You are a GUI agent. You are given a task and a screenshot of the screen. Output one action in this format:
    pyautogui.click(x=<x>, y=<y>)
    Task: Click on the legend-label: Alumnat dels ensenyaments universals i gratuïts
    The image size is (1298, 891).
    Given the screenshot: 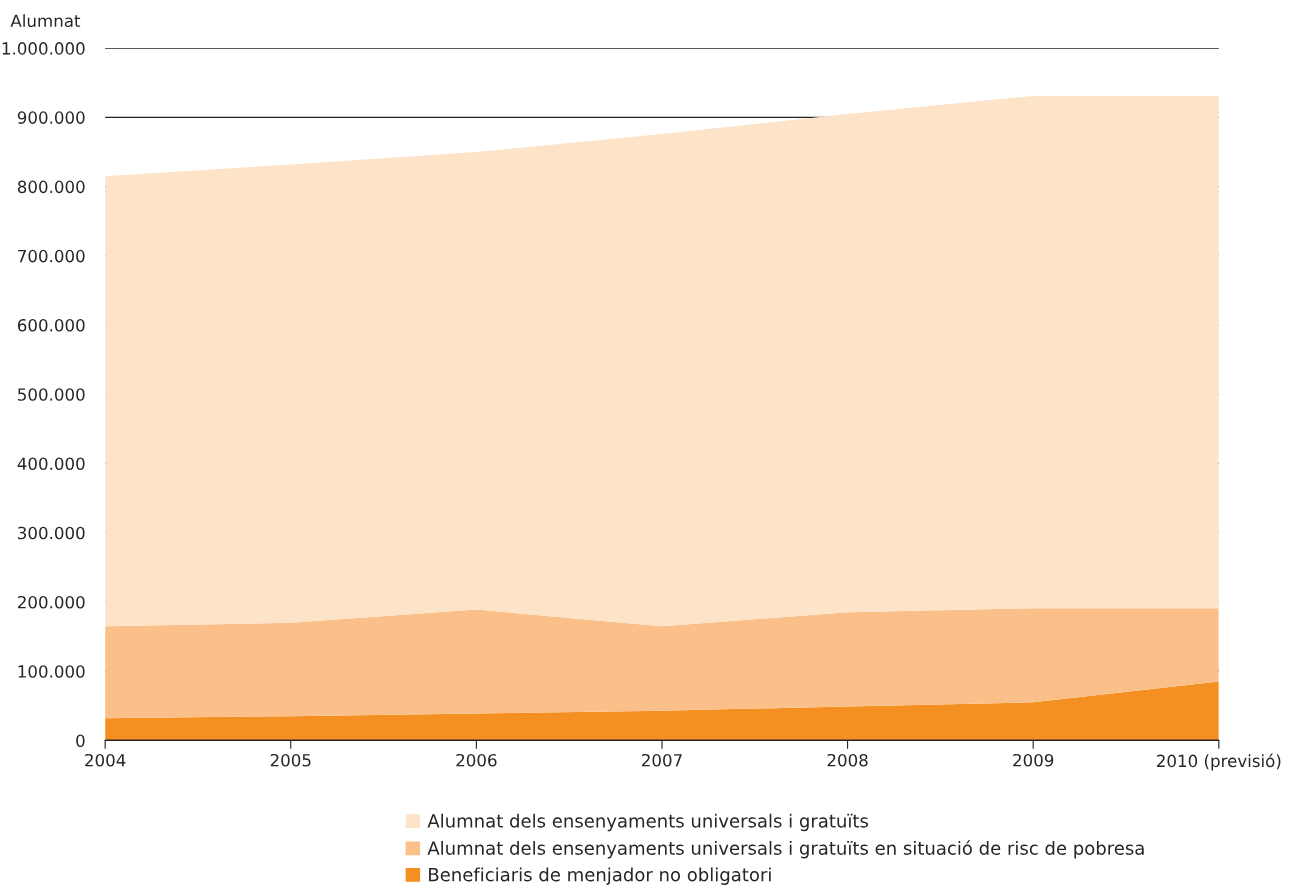 What is the action you would take?
    pyautogui.click(x=647, y=822)
    